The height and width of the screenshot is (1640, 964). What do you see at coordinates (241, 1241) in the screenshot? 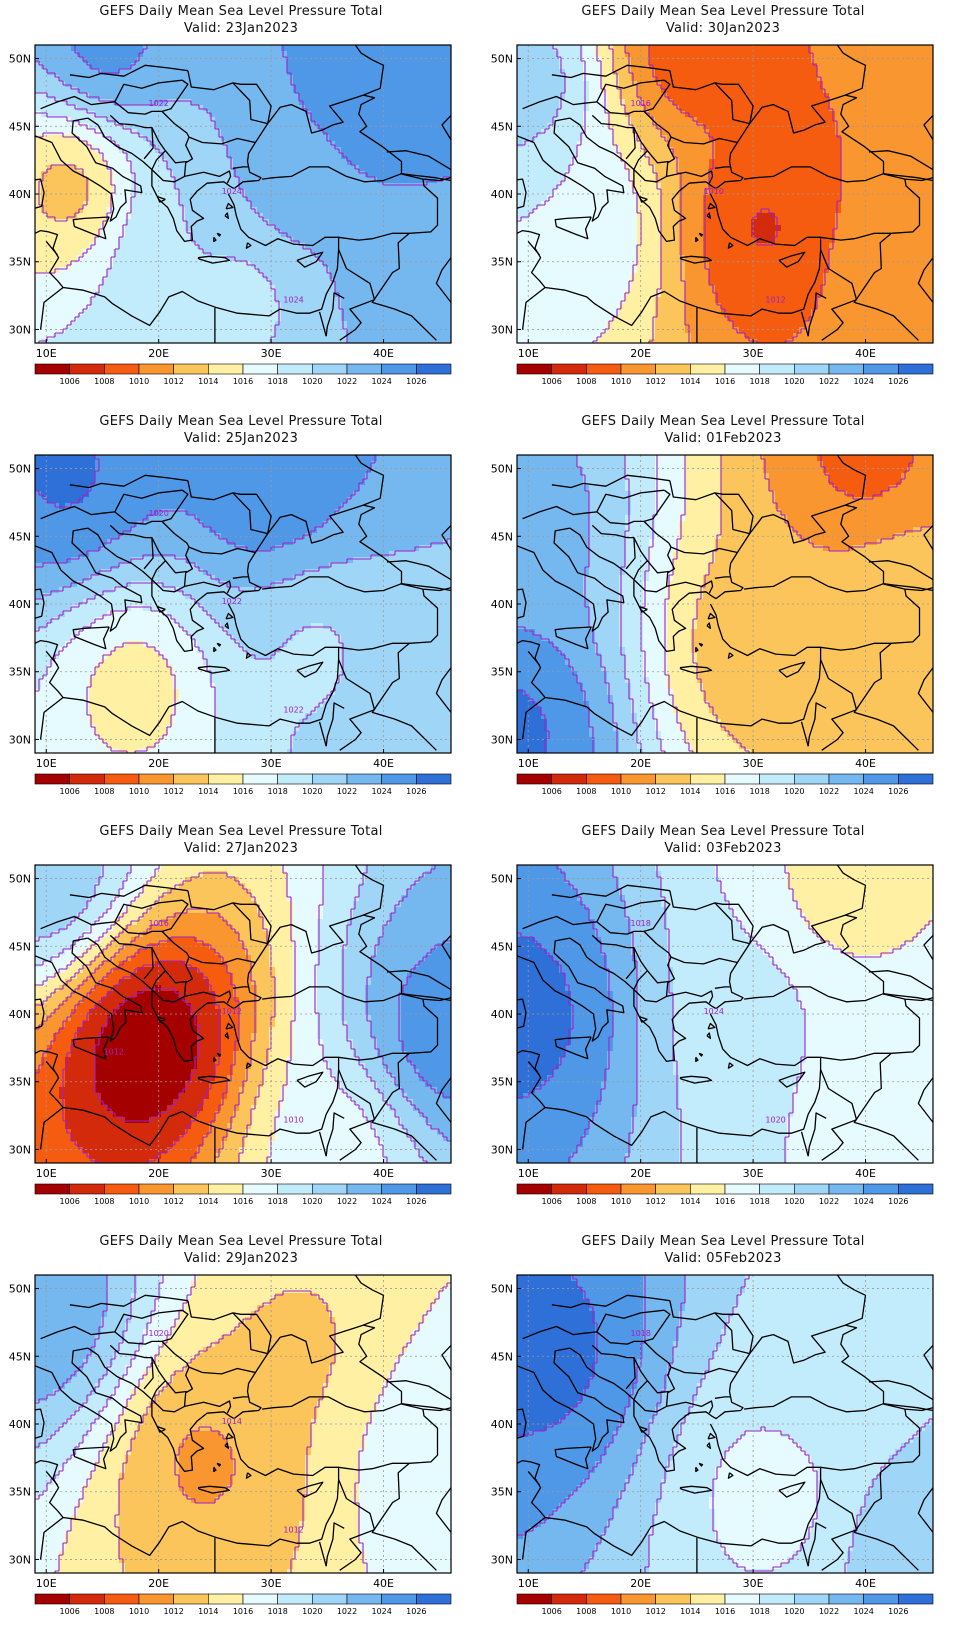
I see `panel-title: GEFS Daily Mean Sea Level Pressure Total` at bounding box center [241, 1241].